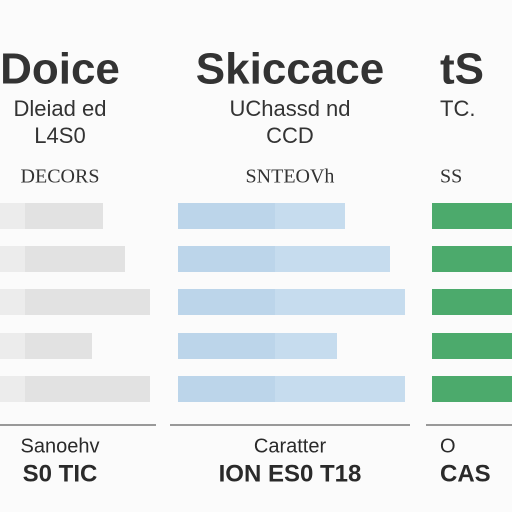  Describe the element at coordinates (465, 473) in the screenshot. I see `footer-bold: CAS` at that location.